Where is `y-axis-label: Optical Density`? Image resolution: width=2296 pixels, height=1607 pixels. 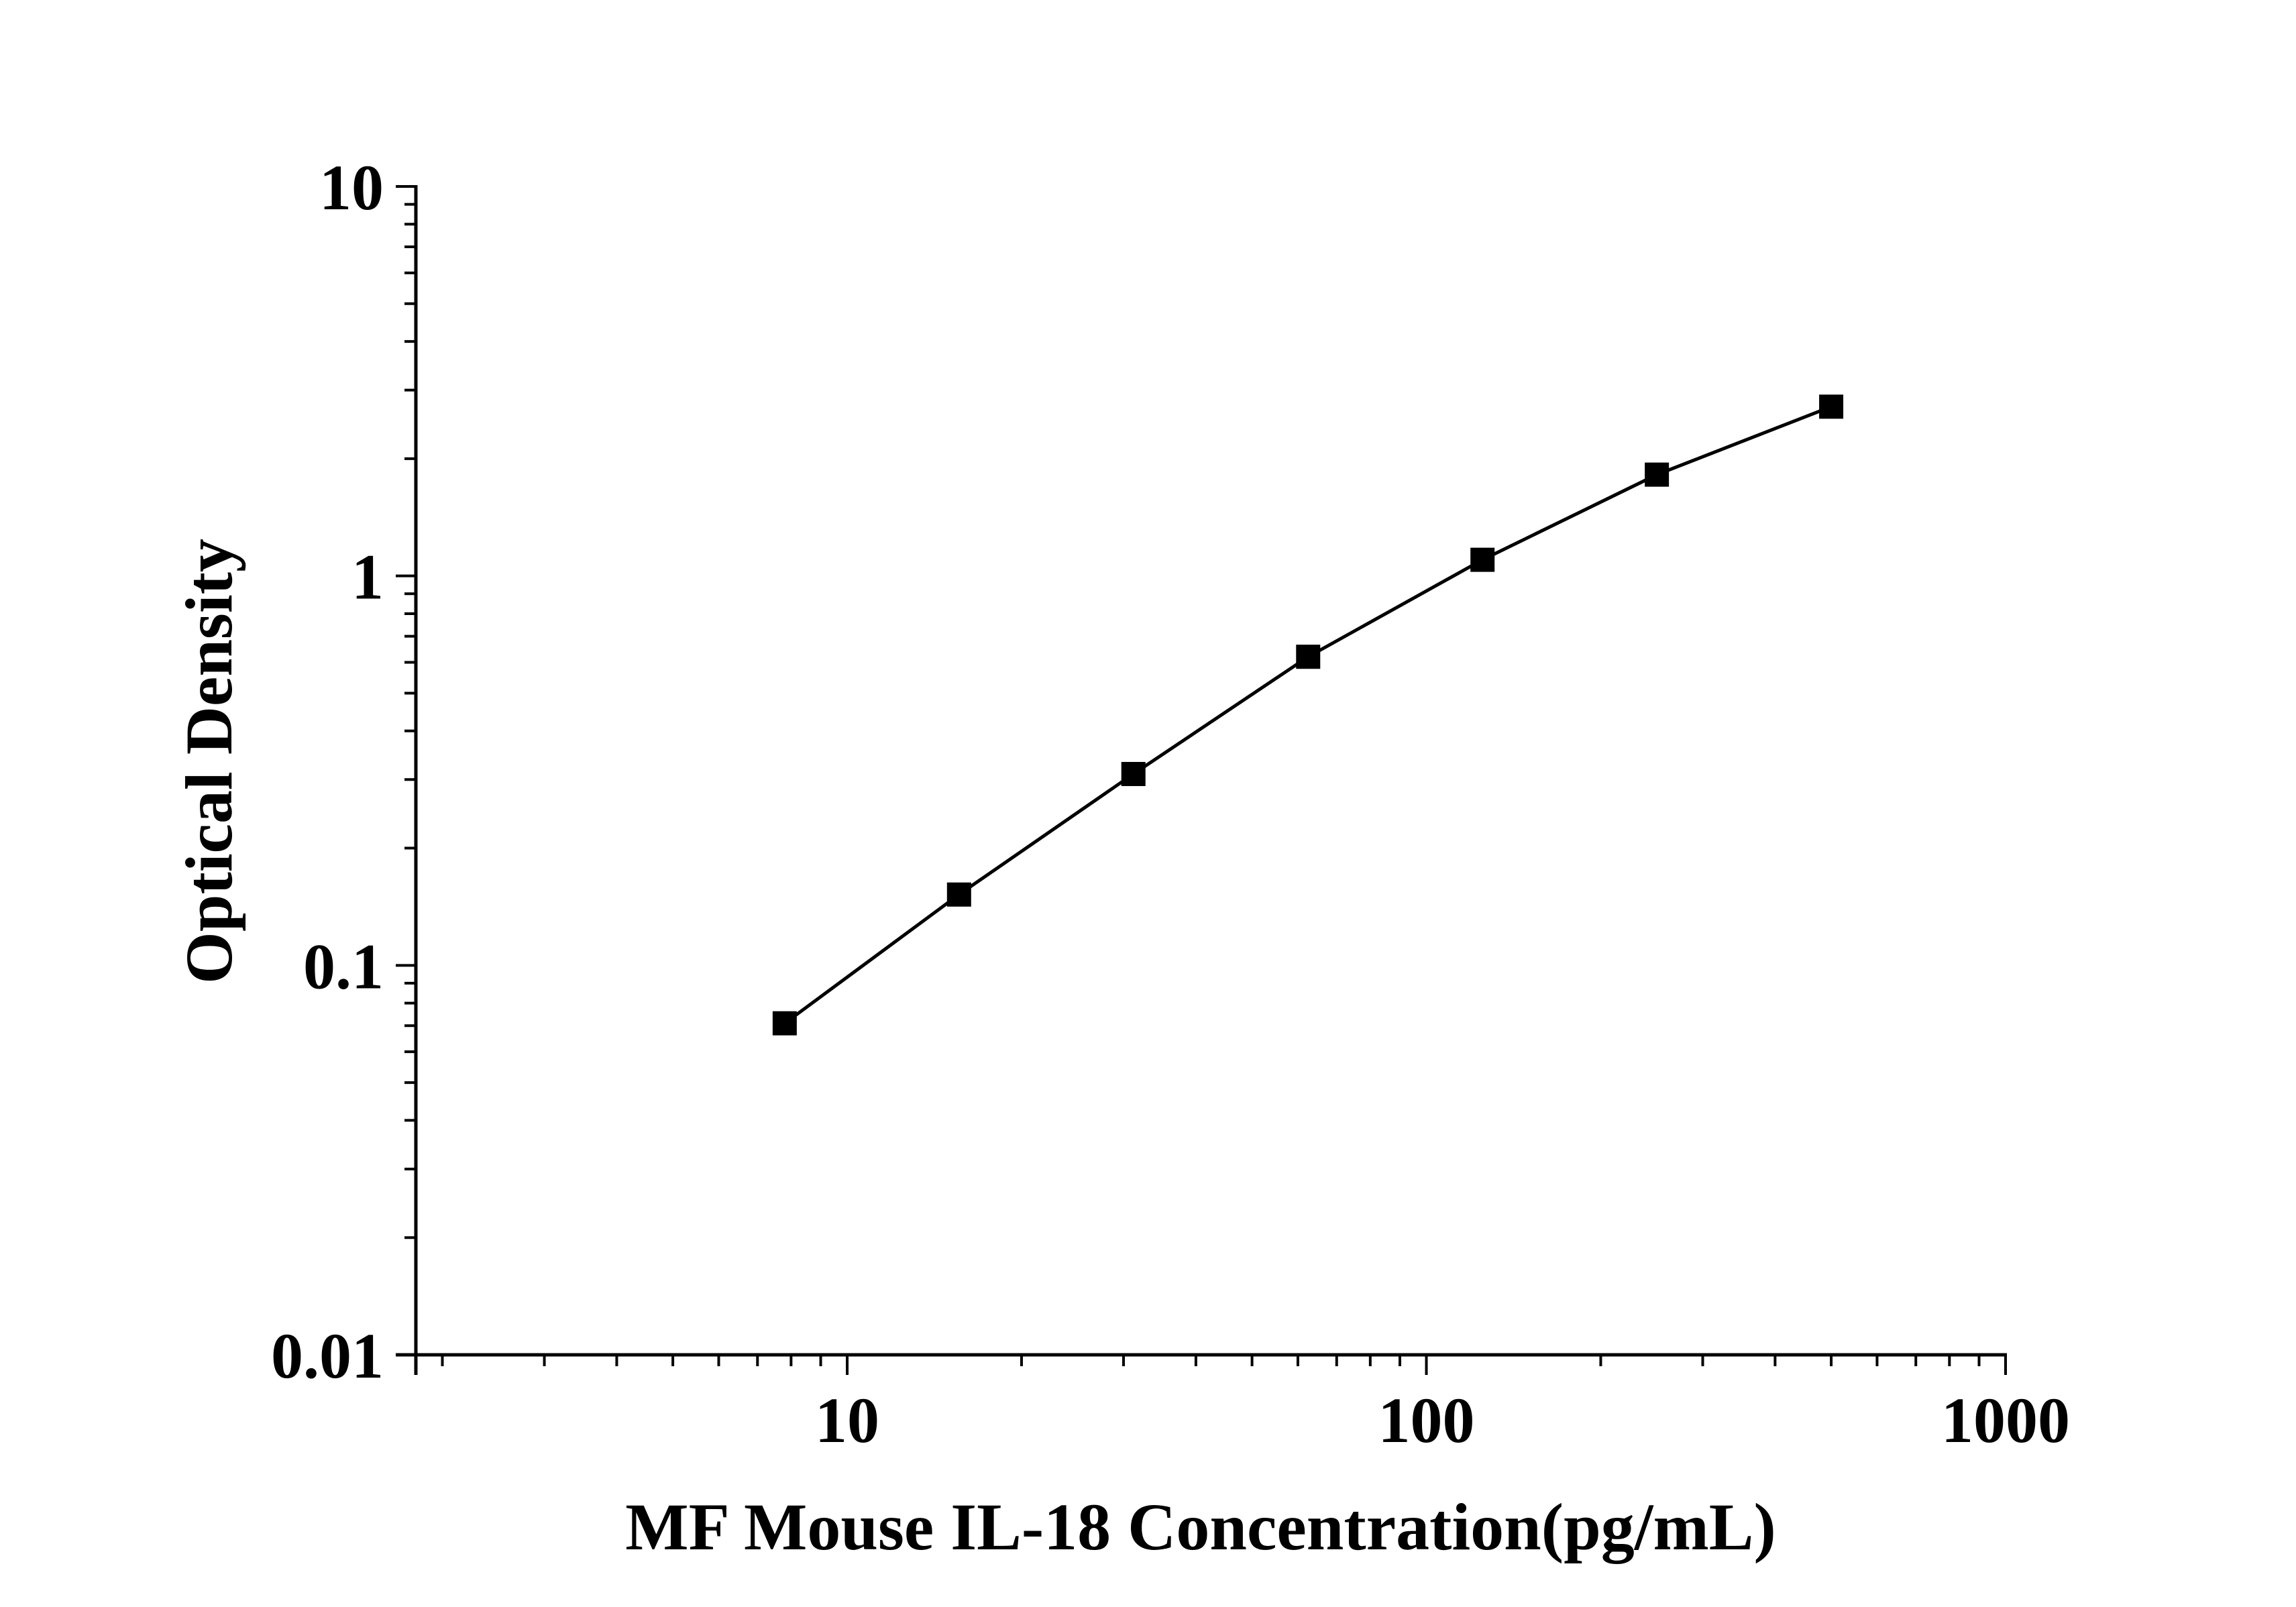 y-axis-label: Optical Density is located at coordinates (209, 761).